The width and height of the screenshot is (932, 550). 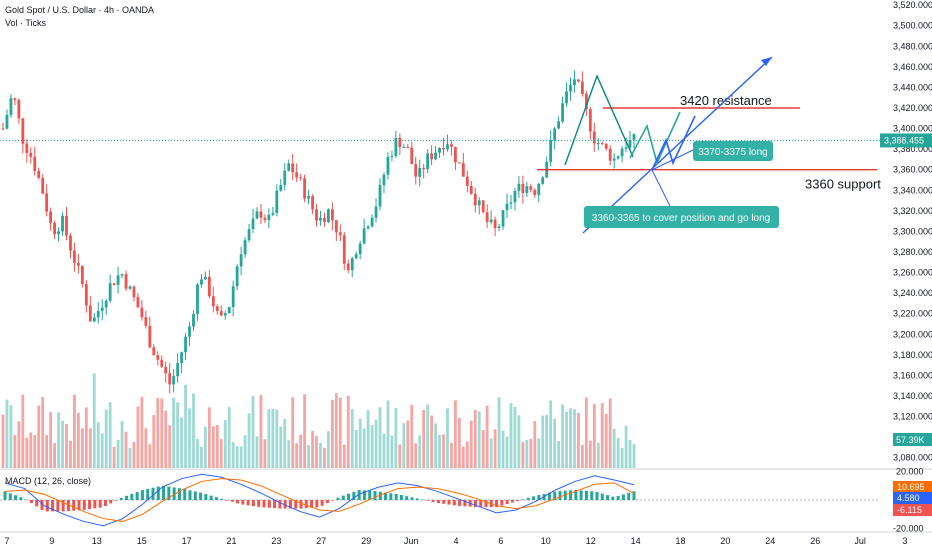 I want to click on time-tick-label: 14, so click(x=636, y=541).